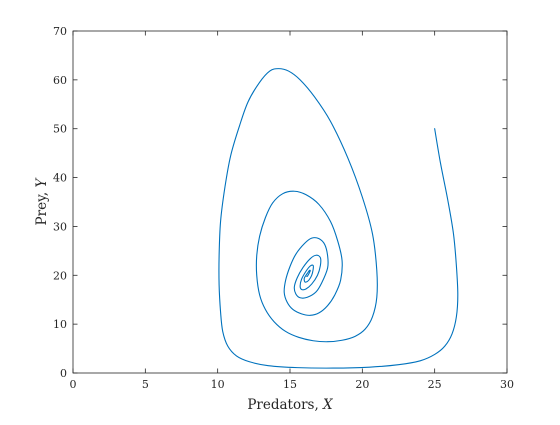  I want to click on x-axis-label: Predators, X, so click(290, 405).